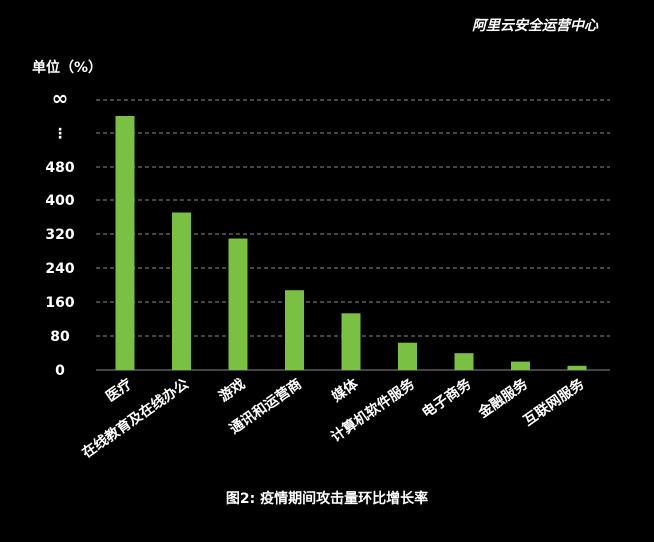  I want to click on y-tick-label: 480, so click(59, 168).